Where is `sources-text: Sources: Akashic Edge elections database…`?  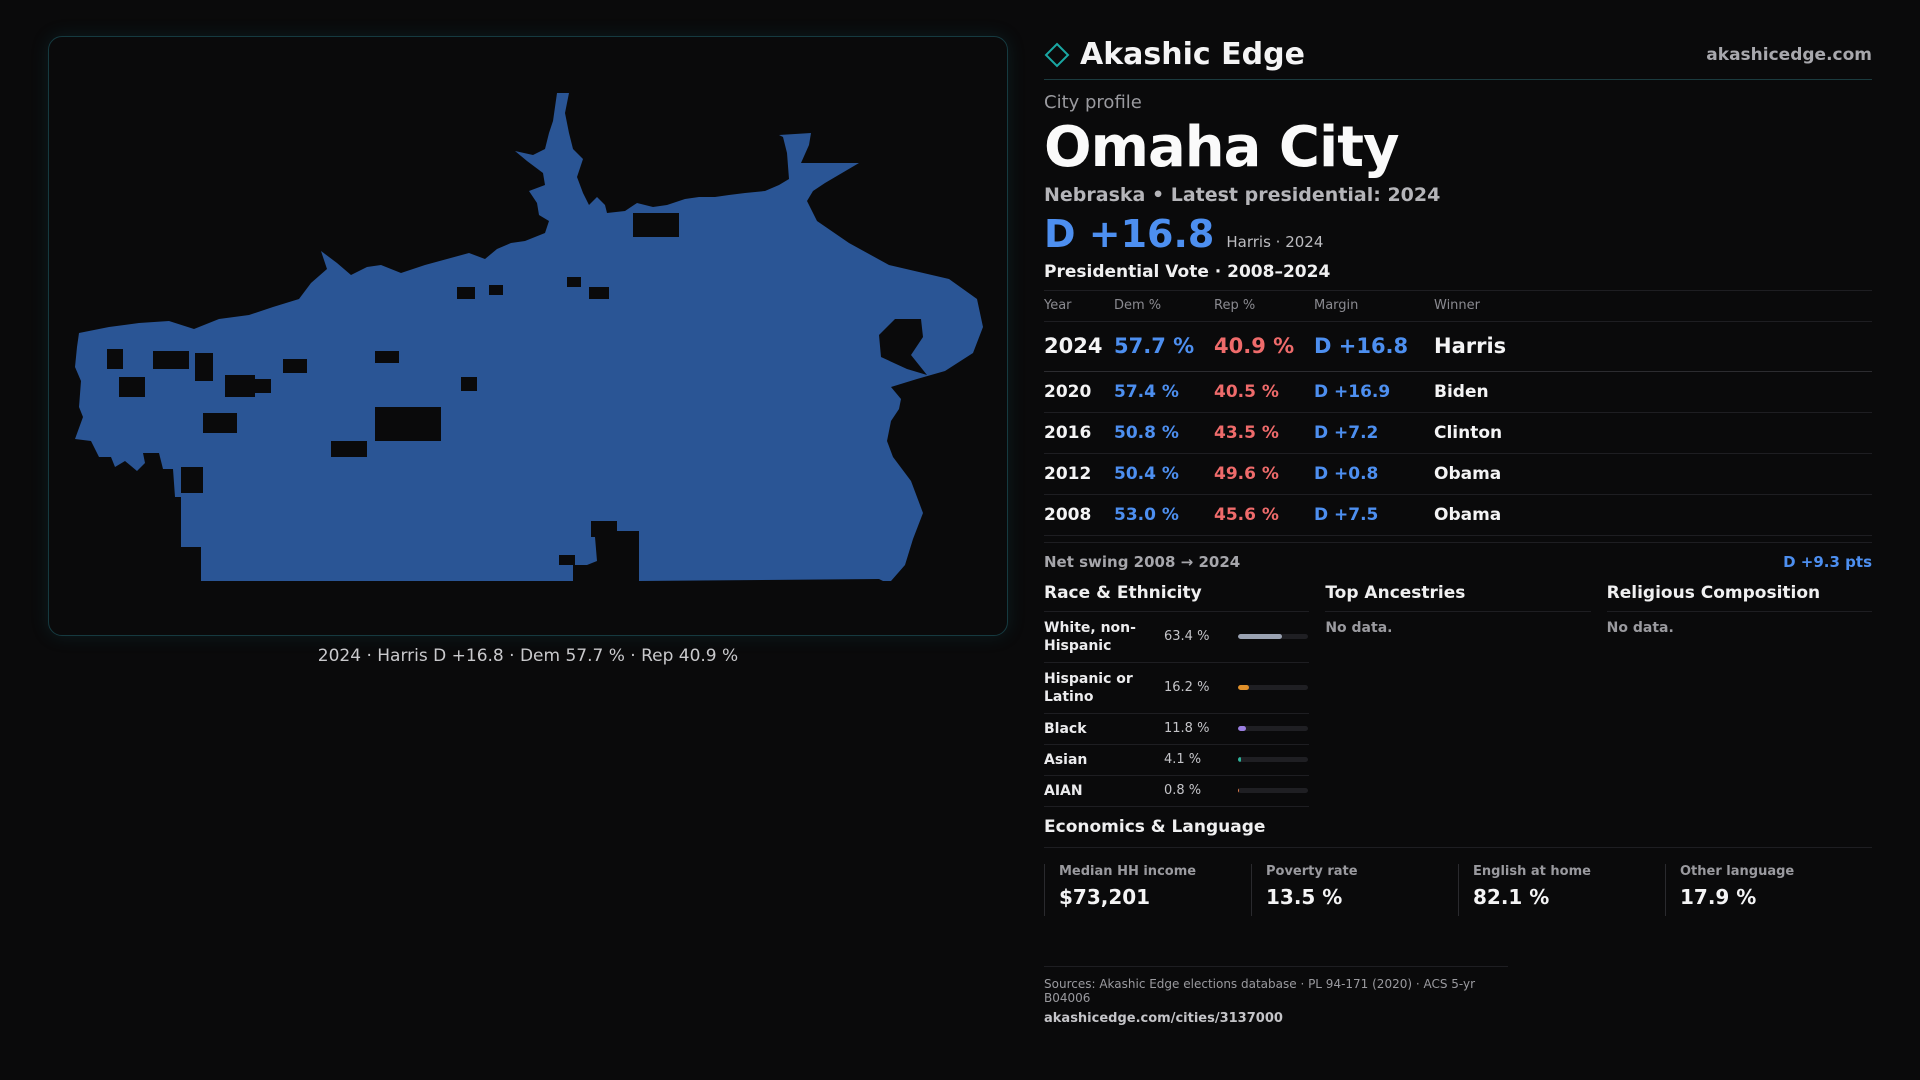 sources-text: Sources: Akashic Edge elections database… is located at coordinates (1260, 990).